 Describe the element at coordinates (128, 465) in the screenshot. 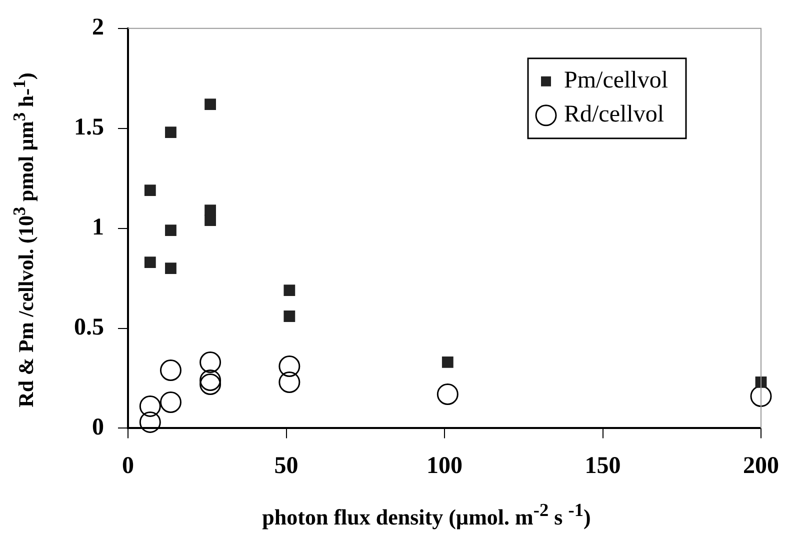

I see `x-tick-label: 0` at that location.